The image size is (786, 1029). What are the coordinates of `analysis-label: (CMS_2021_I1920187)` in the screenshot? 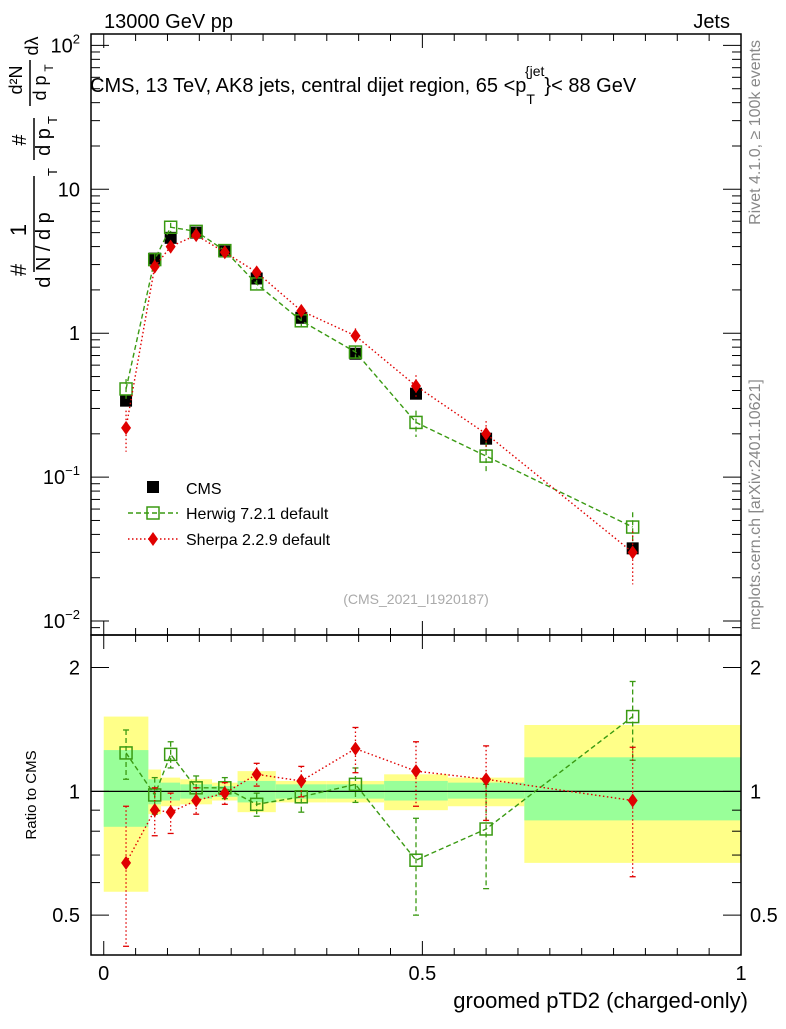 It's located at (416, 599).